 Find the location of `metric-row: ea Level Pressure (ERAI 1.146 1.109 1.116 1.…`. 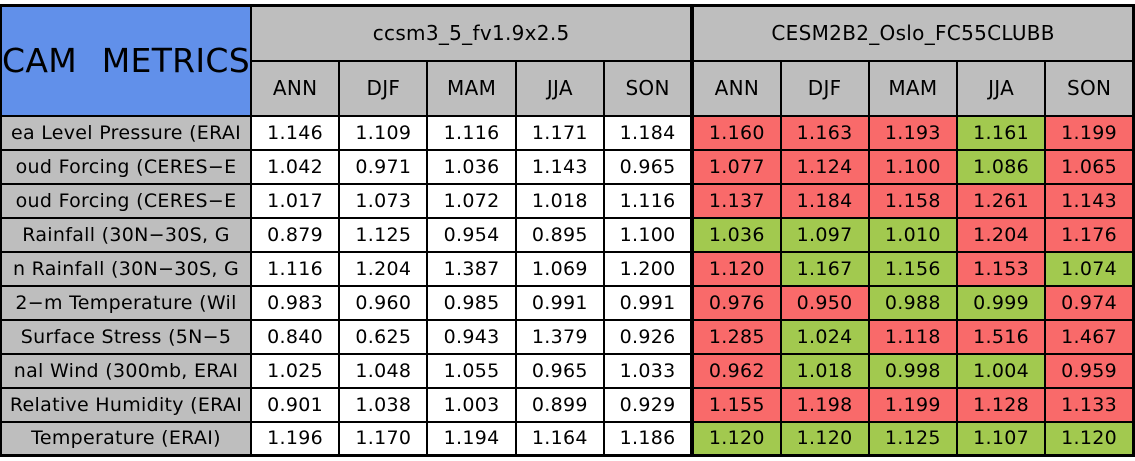

metric-row: ea Level Pressure (ERAI 1.146 1.109 1.116 1.… is located at coordinates (567, 132).